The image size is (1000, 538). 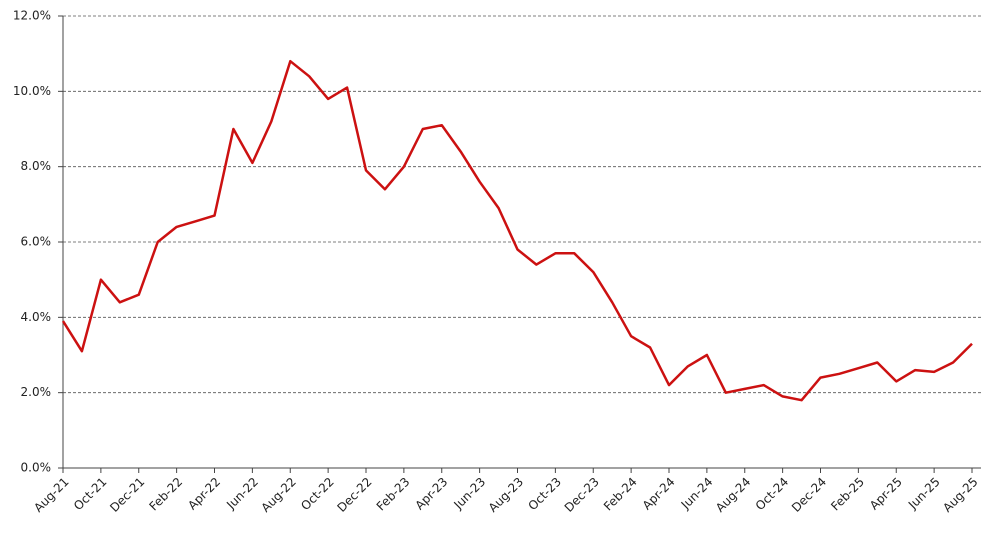 What do you see at coordinates (36, 392) in the screenshot?
I see `y-tick-label: 2.0%` at bounding box center [36, 392].